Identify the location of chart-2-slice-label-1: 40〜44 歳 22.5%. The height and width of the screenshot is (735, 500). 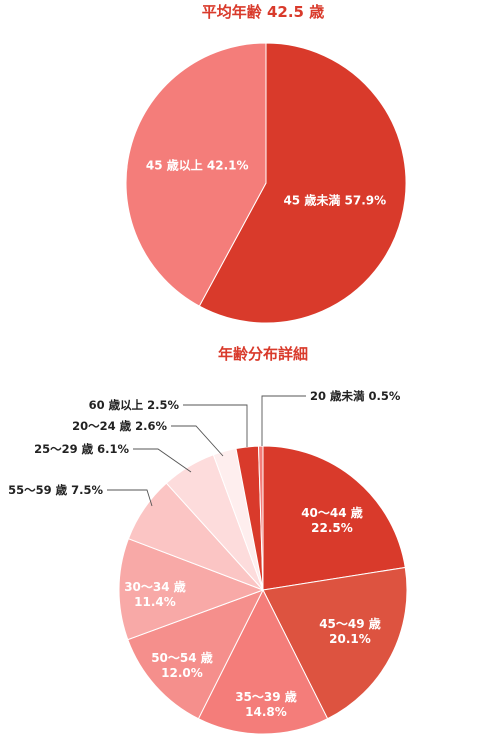
(332, 520).